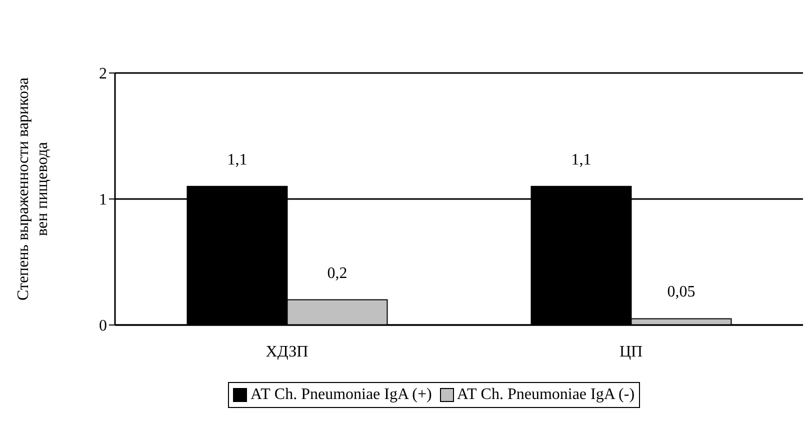  What do you see at coordinates (103, 74) in the screenshot?
I see `y-tick-label: 2` at bounding box center [103, 74].